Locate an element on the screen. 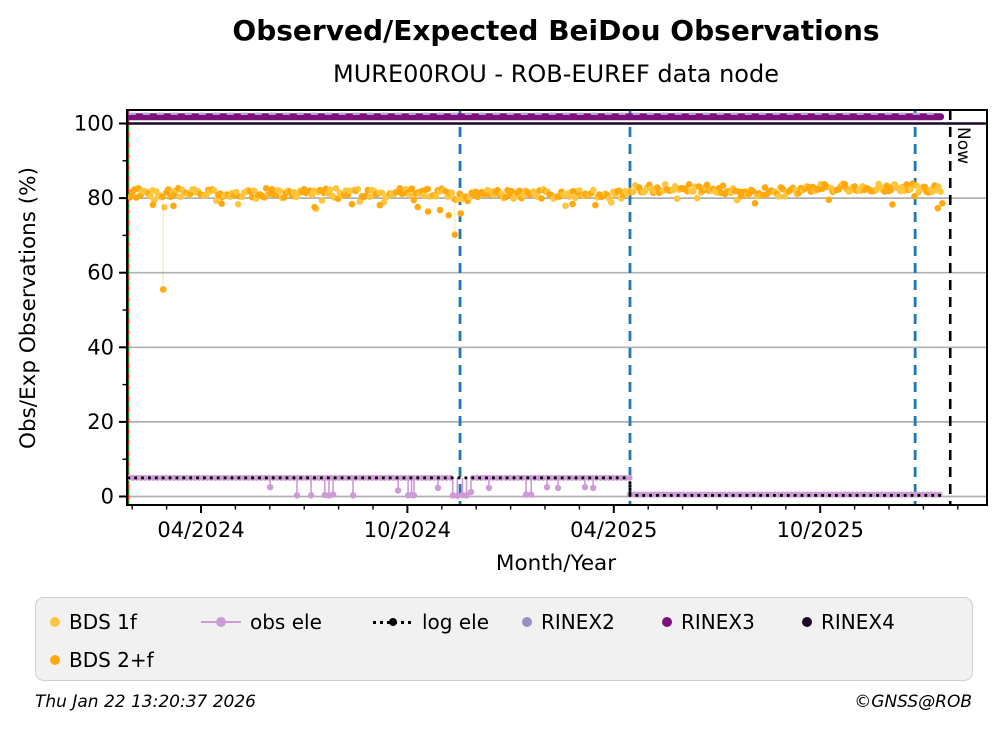  x-axis-label: Month/Year is located at coordinates (556, 563).